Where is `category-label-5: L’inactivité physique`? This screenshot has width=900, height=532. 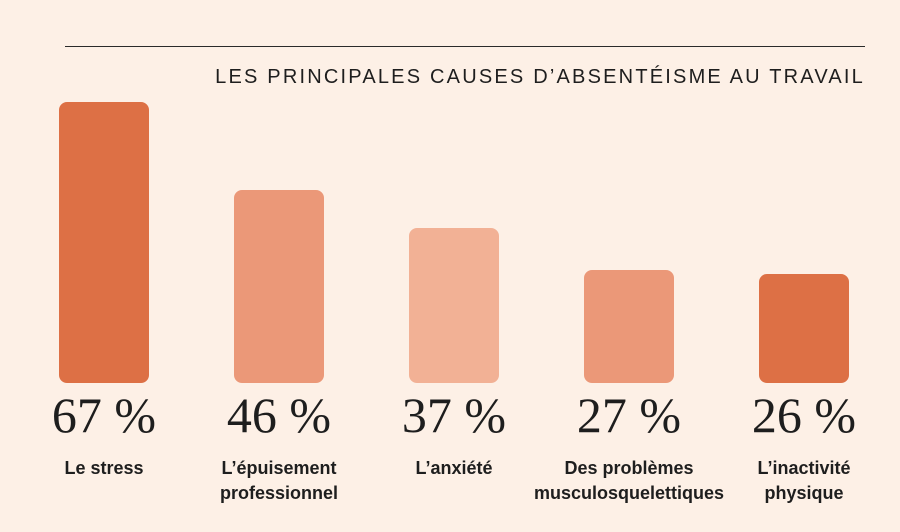
category-label-5: L’inactivité physique is located at coordinates (804, 481).